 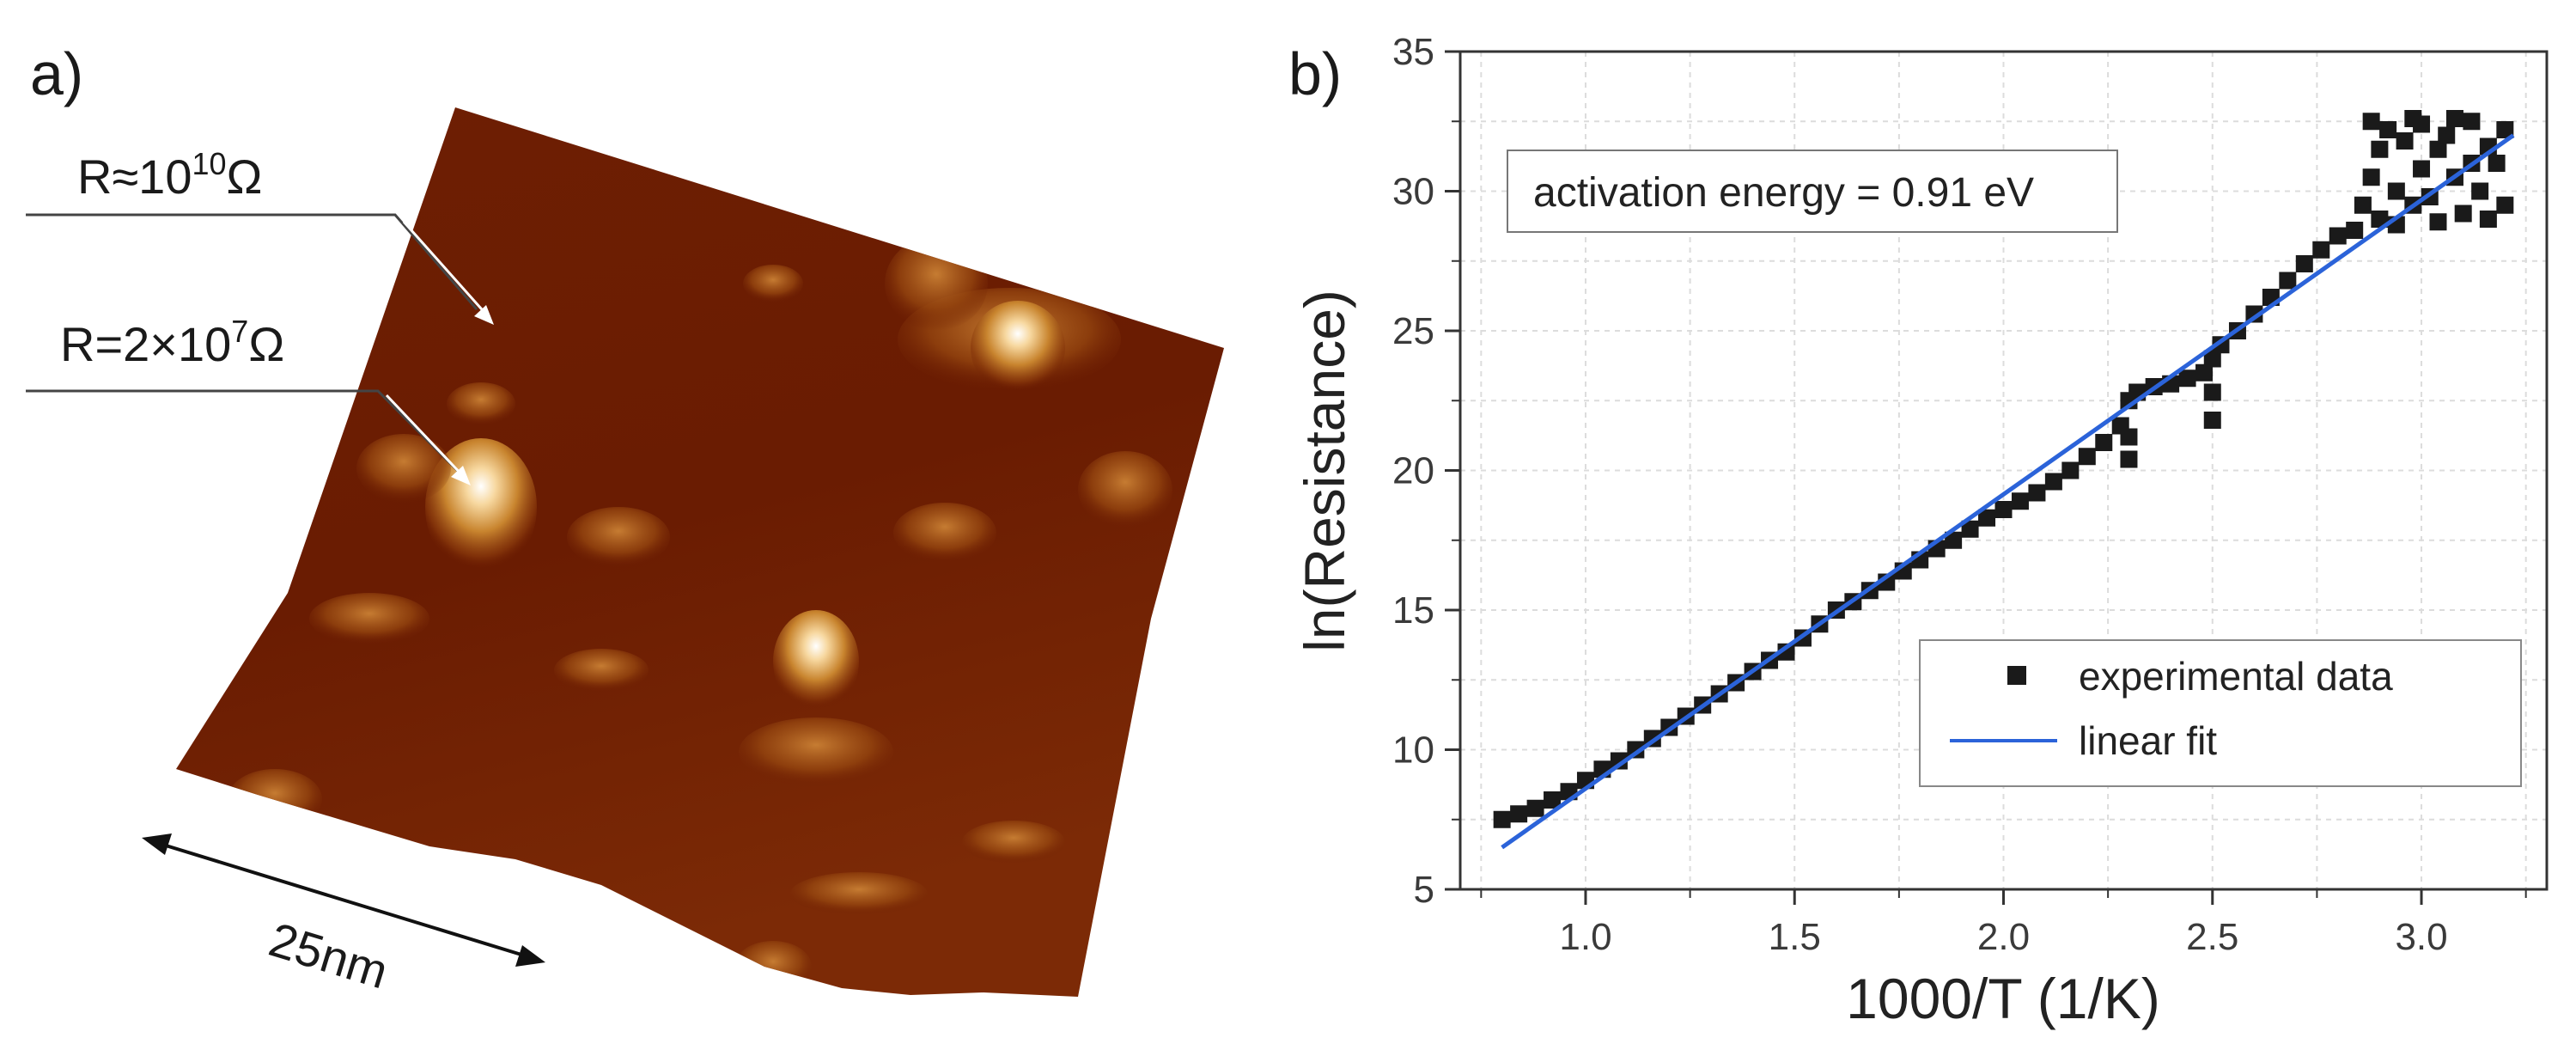 What do you see at coordinates (172, 342) in the screenshot?
I see `annotation-low-resistance-label: R=2×107Ω` at bounding box center [172, 342].